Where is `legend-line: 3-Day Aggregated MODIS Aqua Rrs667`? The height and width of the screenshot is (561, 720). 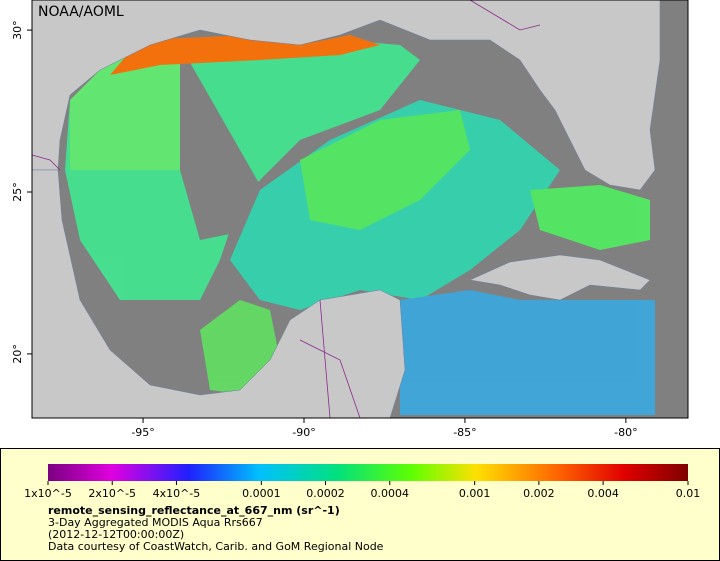
legend-line: 3-Day Aggregated MODIS Aqua Rrs667 is located at coordinates (155, 522).